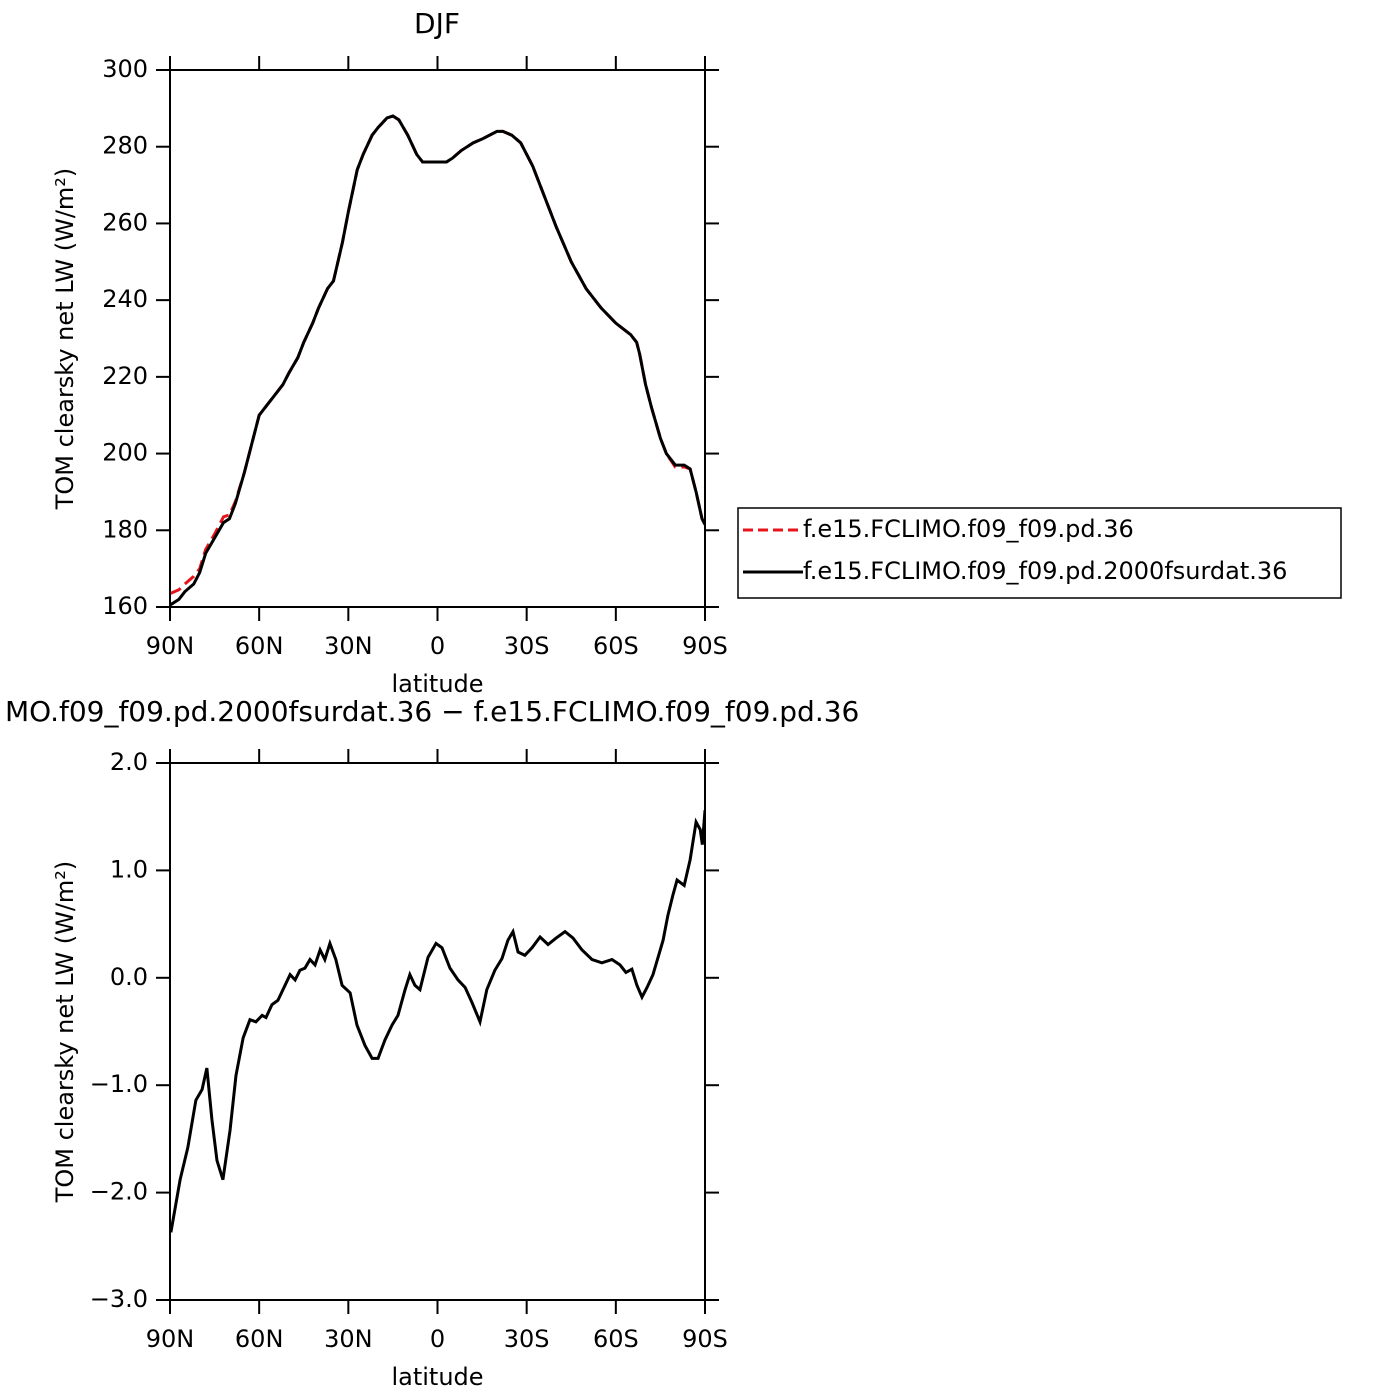 The height and width of the screenshot is (1397, 1394). What do you see at coordinates (119, 1192) in the screenshot?
I see `y-tick-label: −2.0` at bounding box center [119, 1192].